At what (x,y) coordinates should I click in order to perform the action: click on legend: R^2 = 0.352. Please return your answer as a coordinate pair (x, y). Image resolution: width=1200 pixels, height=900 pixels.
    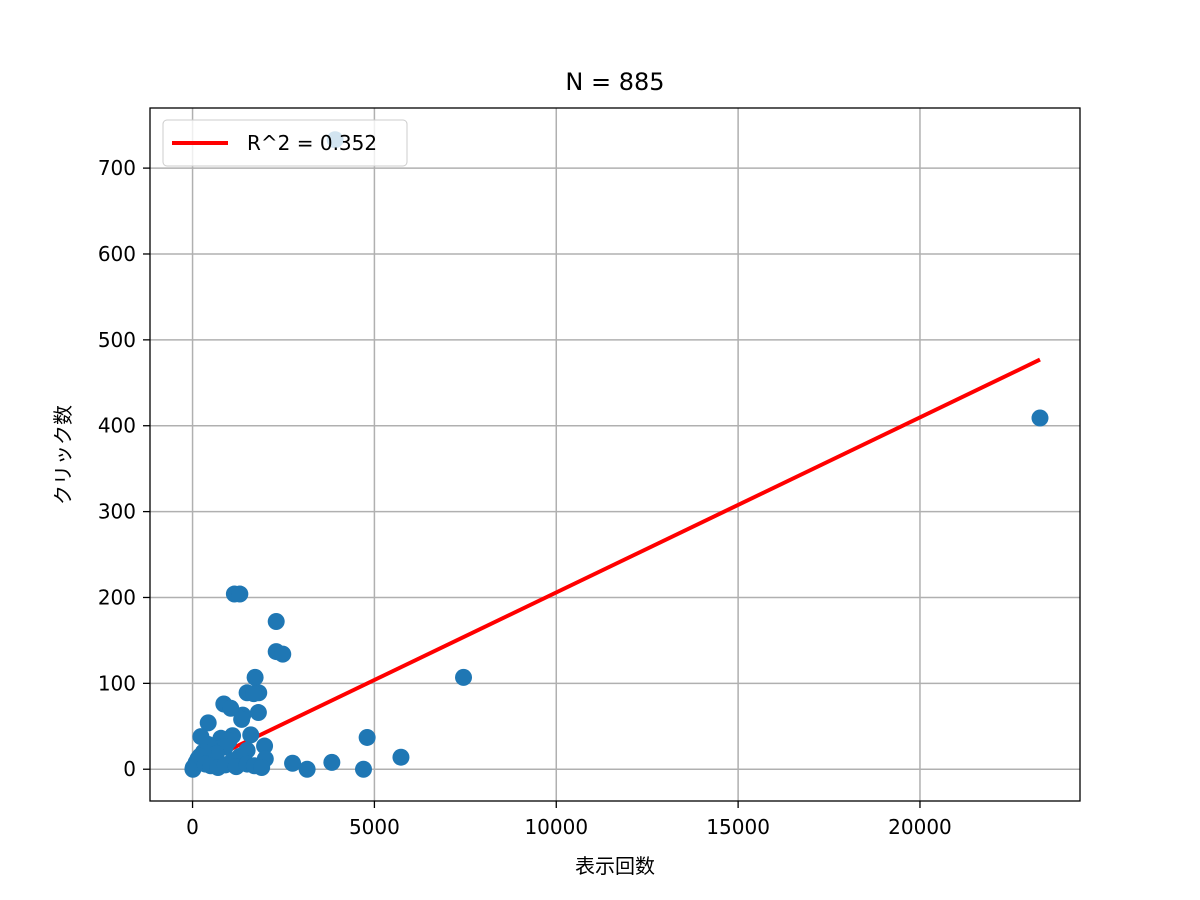
    Looking at the image, I should click on (285, 143).